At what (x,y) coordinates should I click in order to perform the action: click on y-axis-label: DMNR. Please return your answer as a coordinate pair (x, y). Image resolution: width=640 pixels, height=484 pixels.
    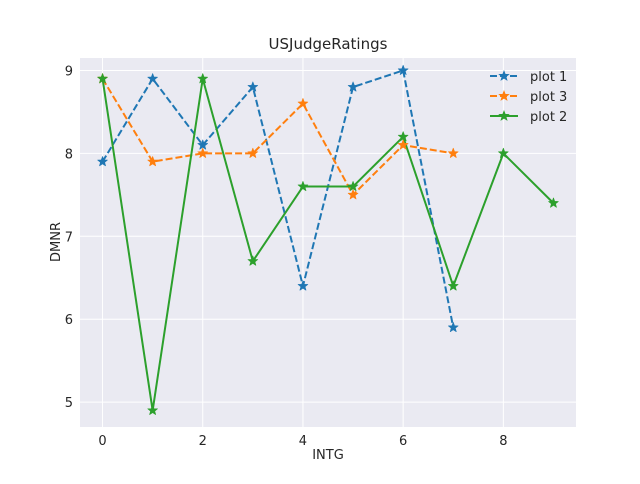
    Looking at the image, I should click on (56, 242).